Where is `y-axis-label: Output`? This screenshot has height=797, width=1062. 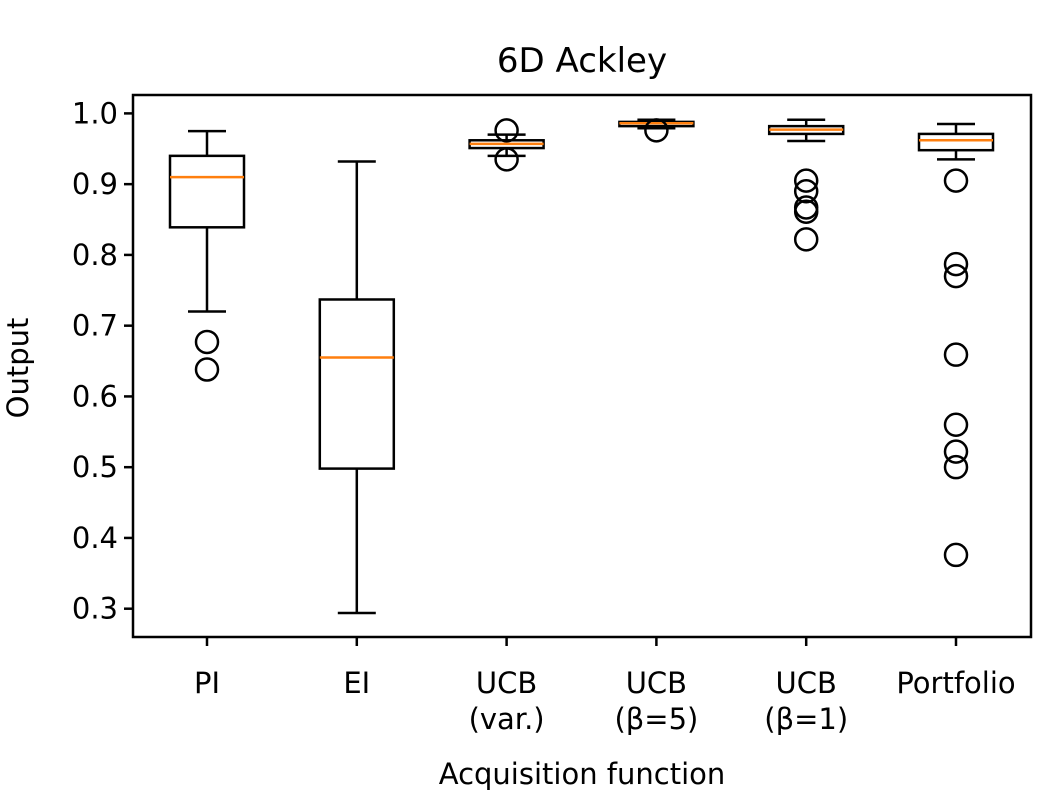
y-axis-label: Output is located at coordinates (18, 368).